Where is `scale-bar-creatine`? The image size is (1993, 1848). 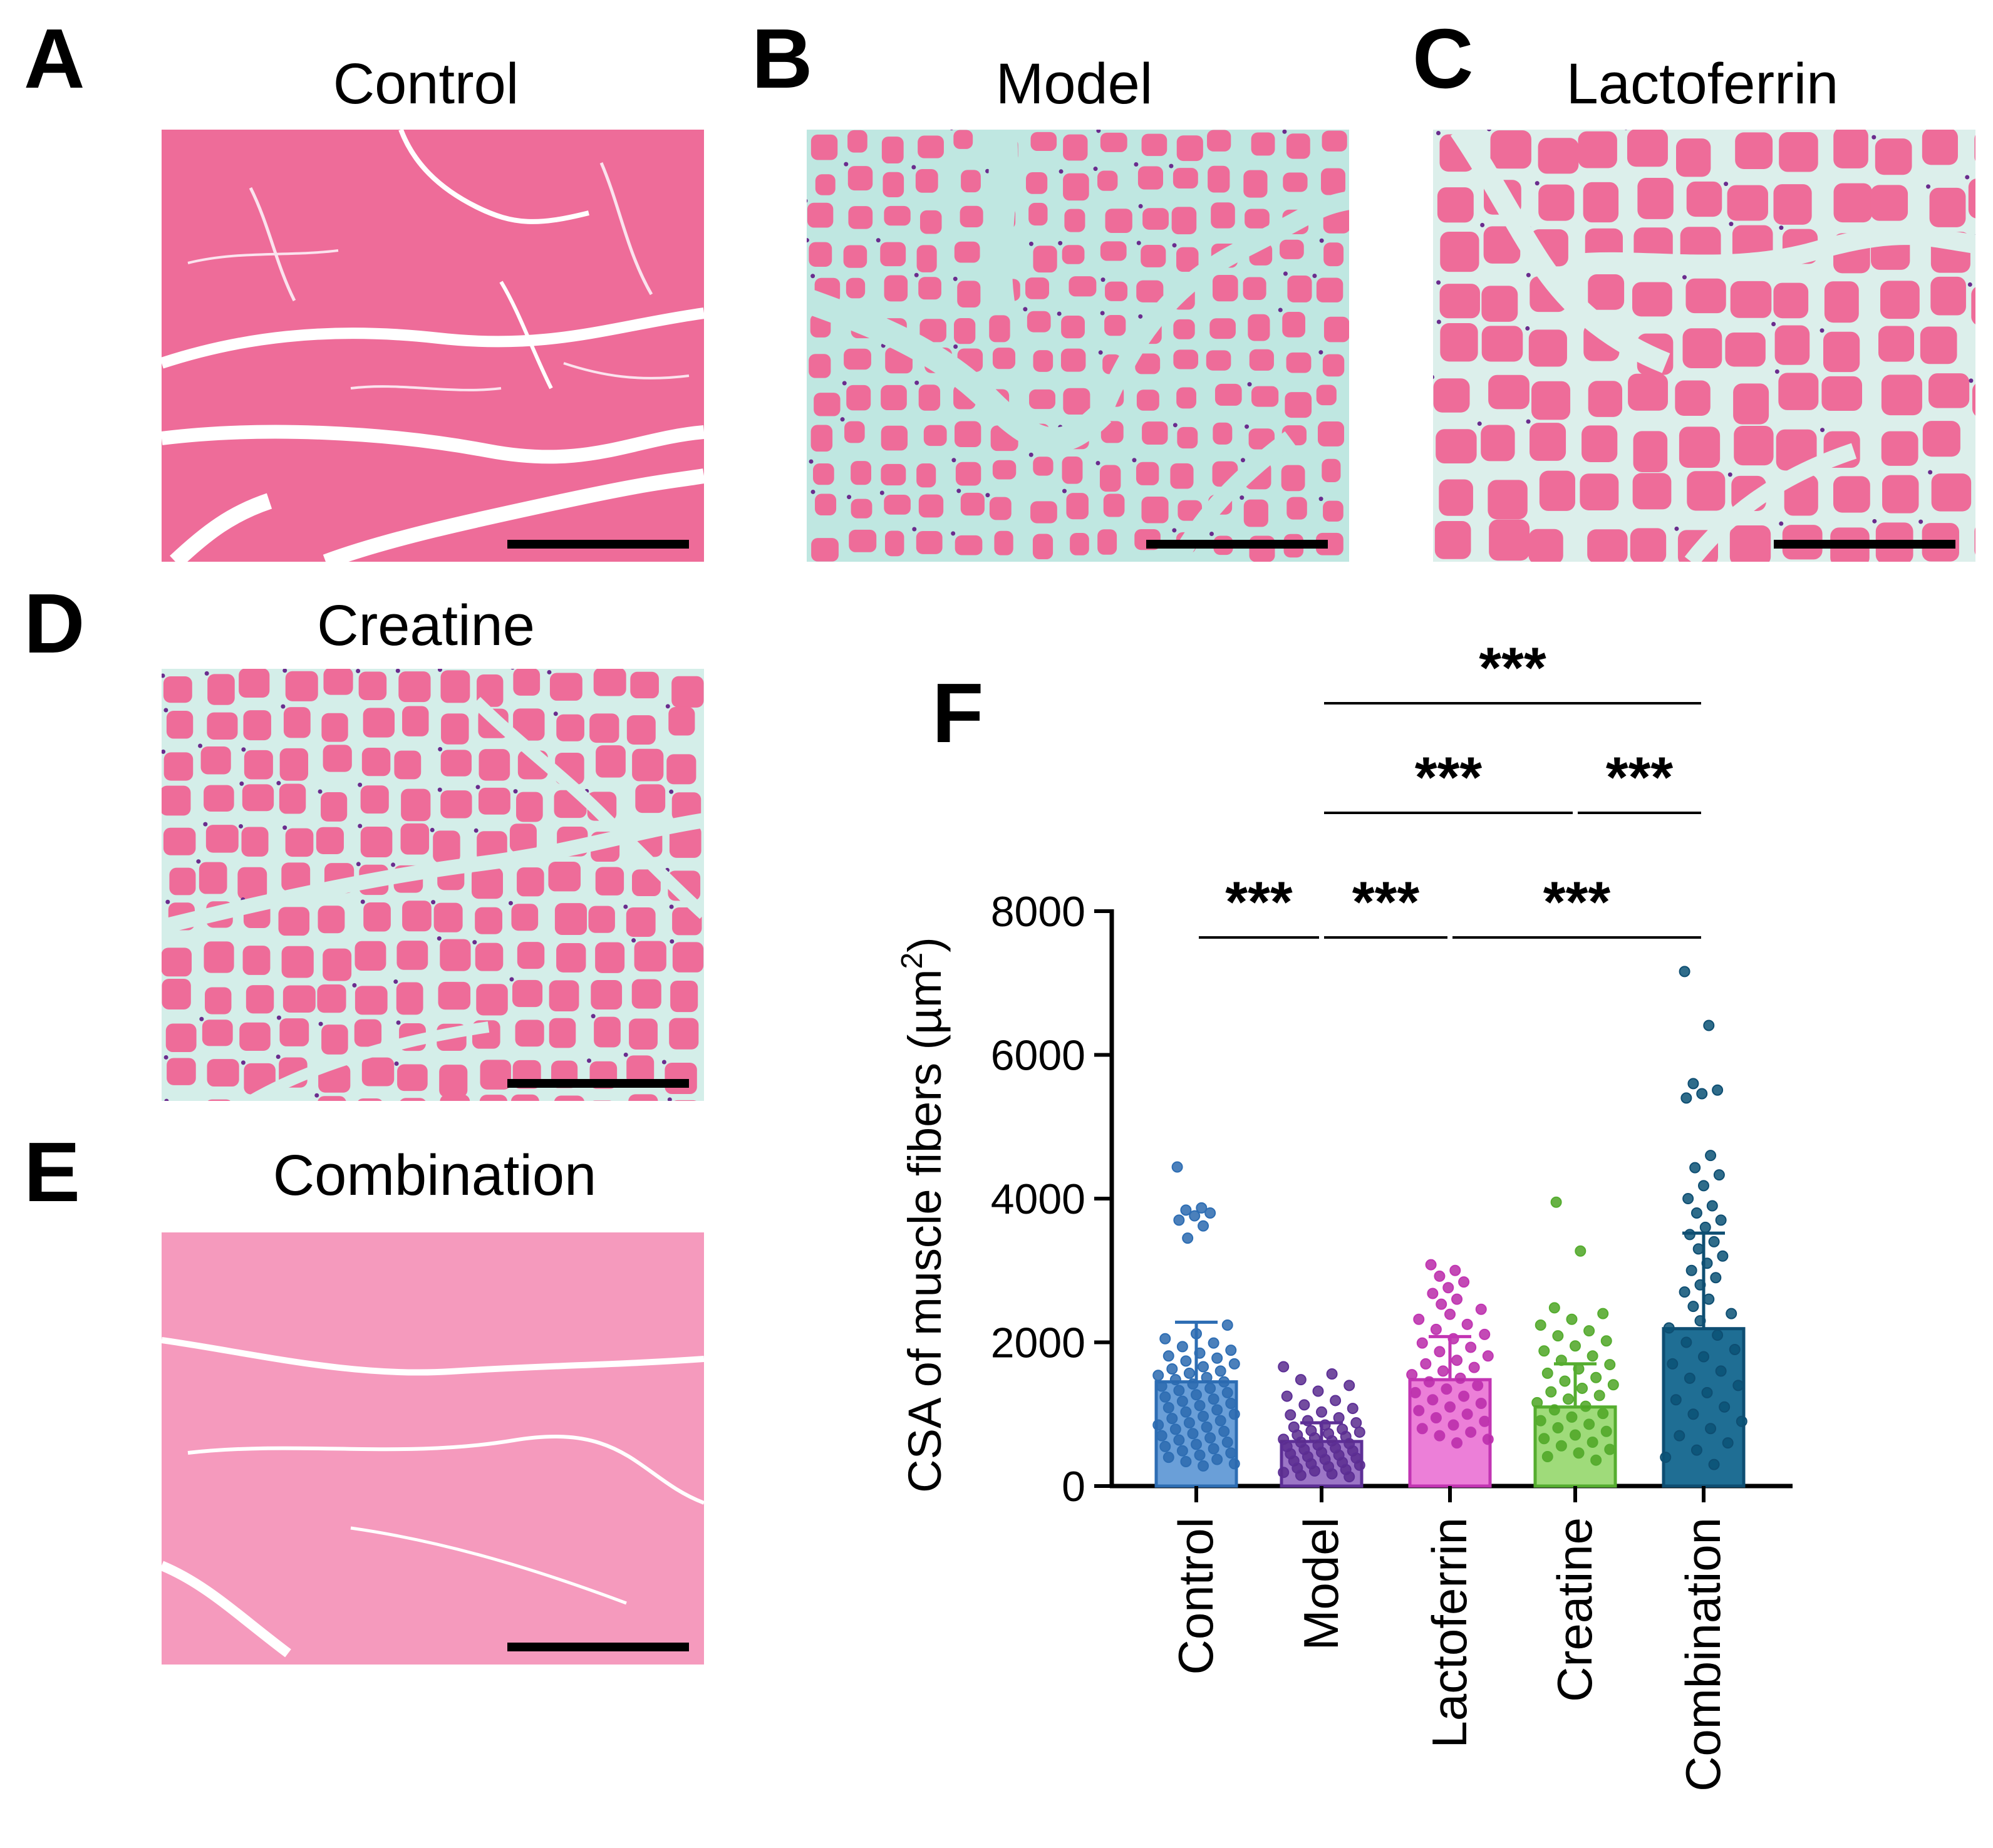
scale-bar-creatine is located at coordinates (598, 1083).